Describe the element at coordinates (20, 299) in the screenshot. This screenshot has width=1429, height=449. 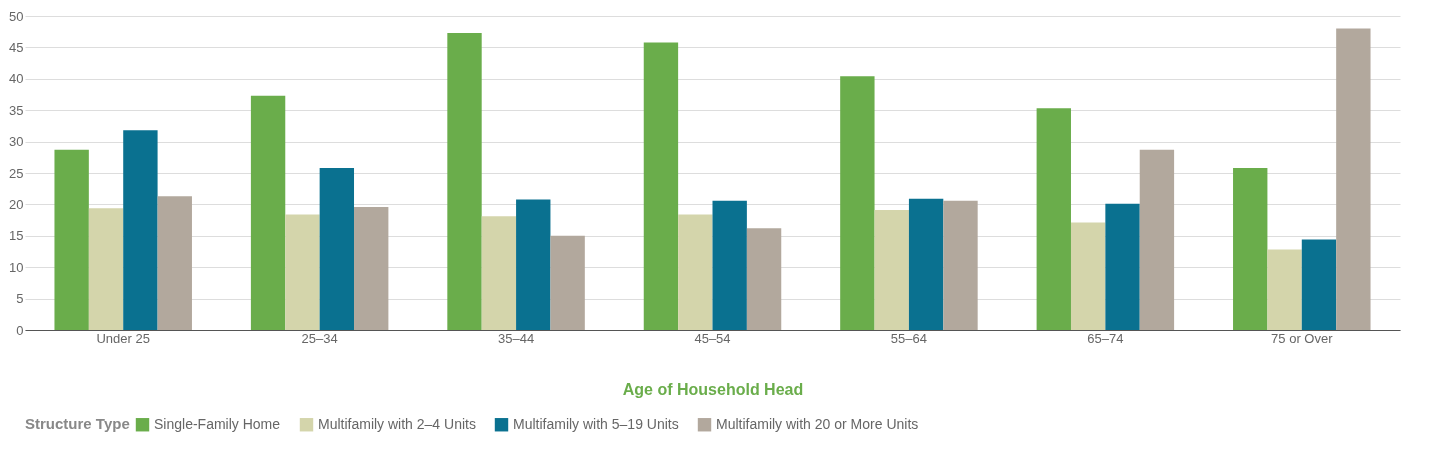
I see `y-tick-label: 5` at that location.